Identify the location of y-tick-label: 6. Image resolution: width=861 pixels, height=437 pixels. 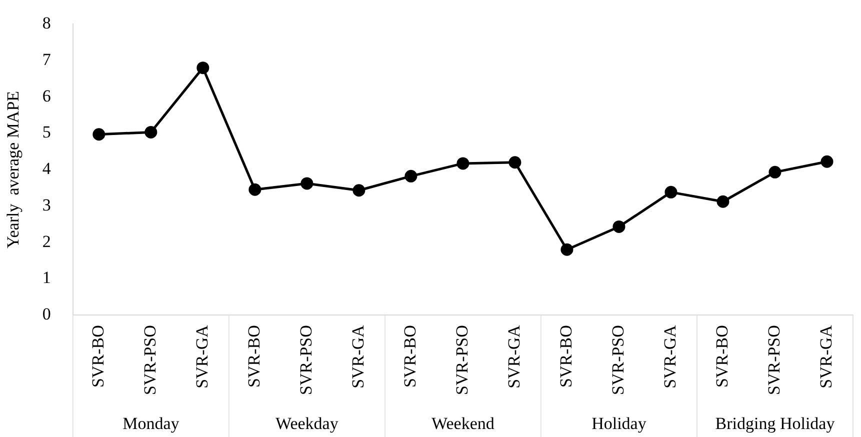
(46, 96).